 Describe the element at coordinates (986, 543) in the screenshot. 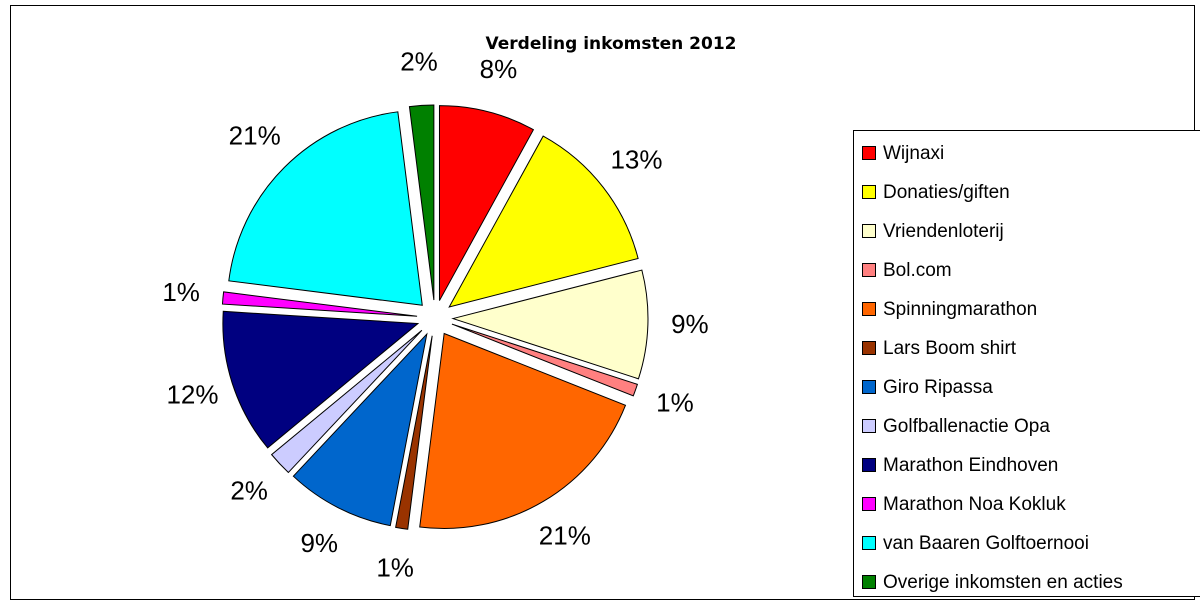

I see `legend-label: van Baaren Golftoernooi` at that location.